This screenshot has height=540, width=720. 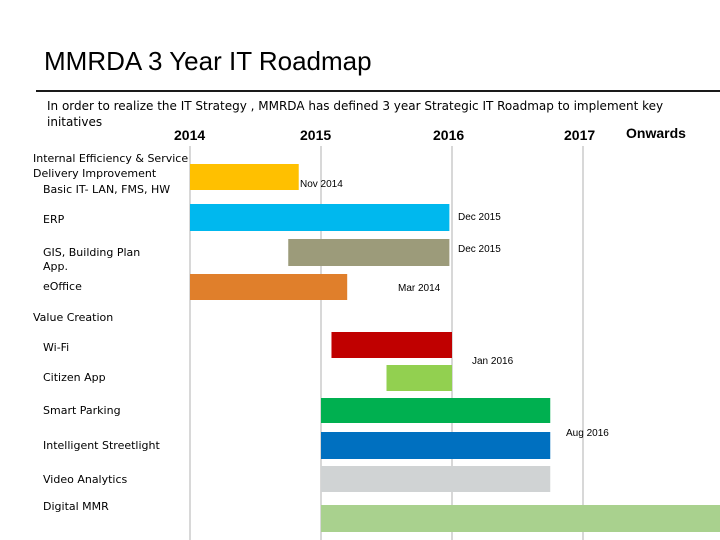 What do you see at coordinates (316, 135) in the screenshot?
I see `year-label-2015: 2015` at bounding box center [316, 135].